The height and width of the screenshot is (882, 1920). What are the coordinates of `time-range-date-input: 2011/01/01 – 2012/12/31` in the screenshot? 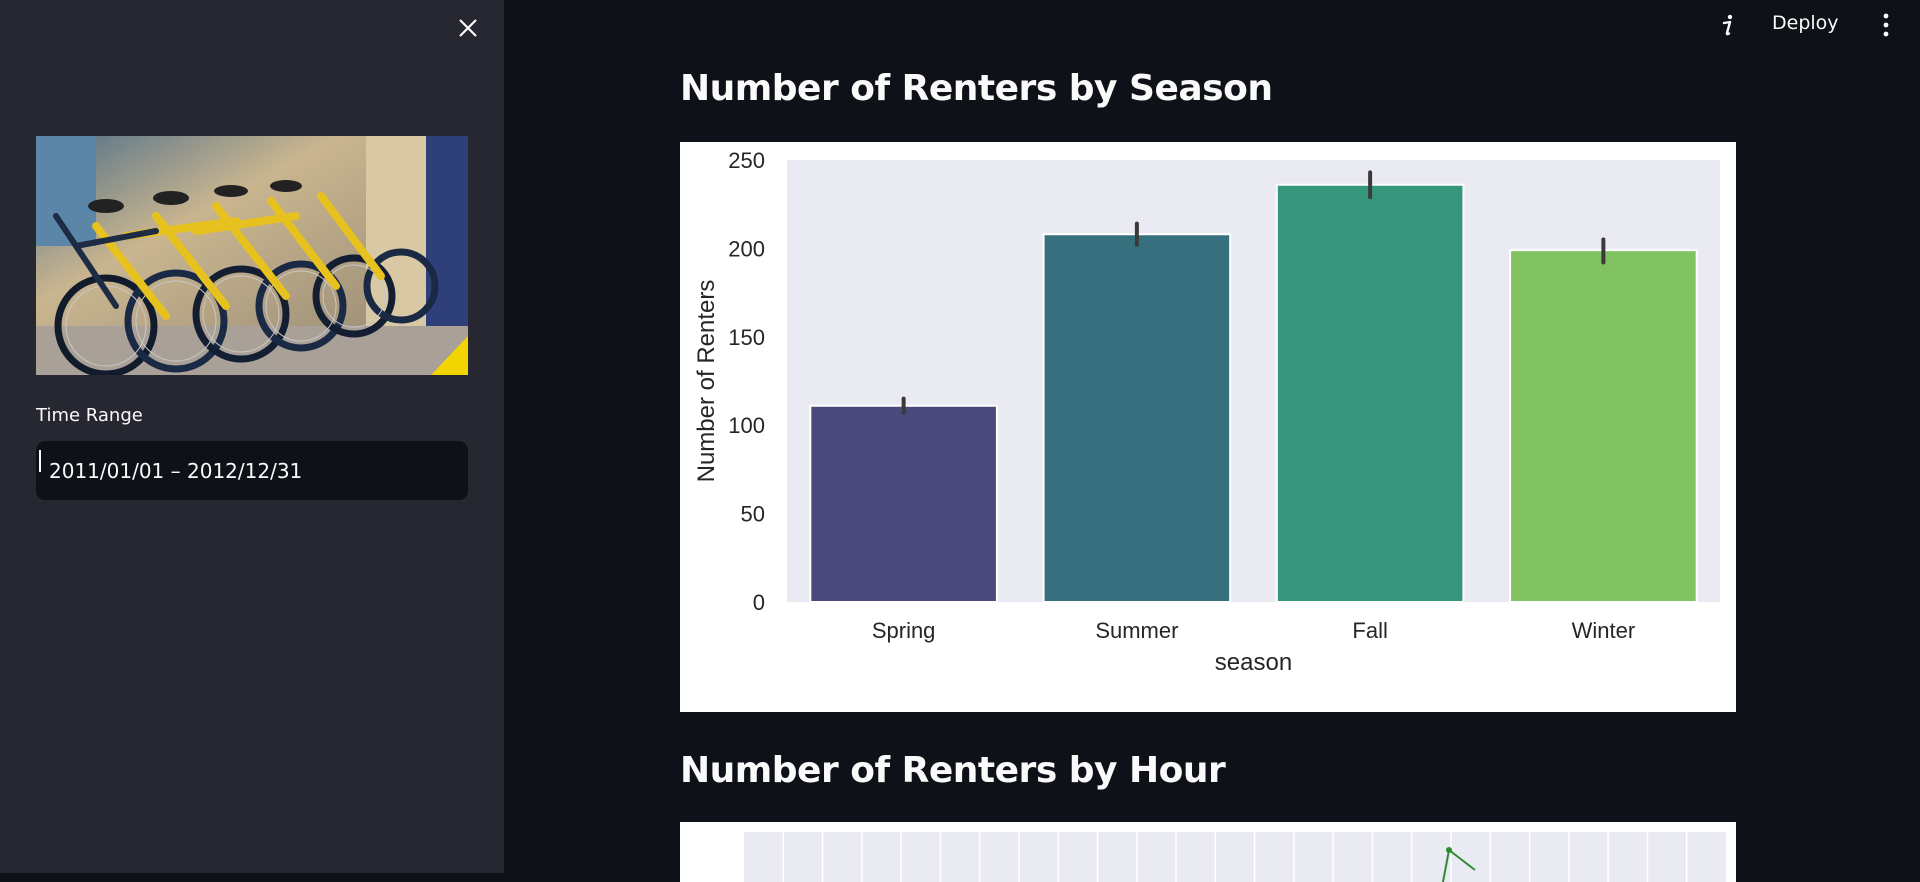 It's located at (252, 470).